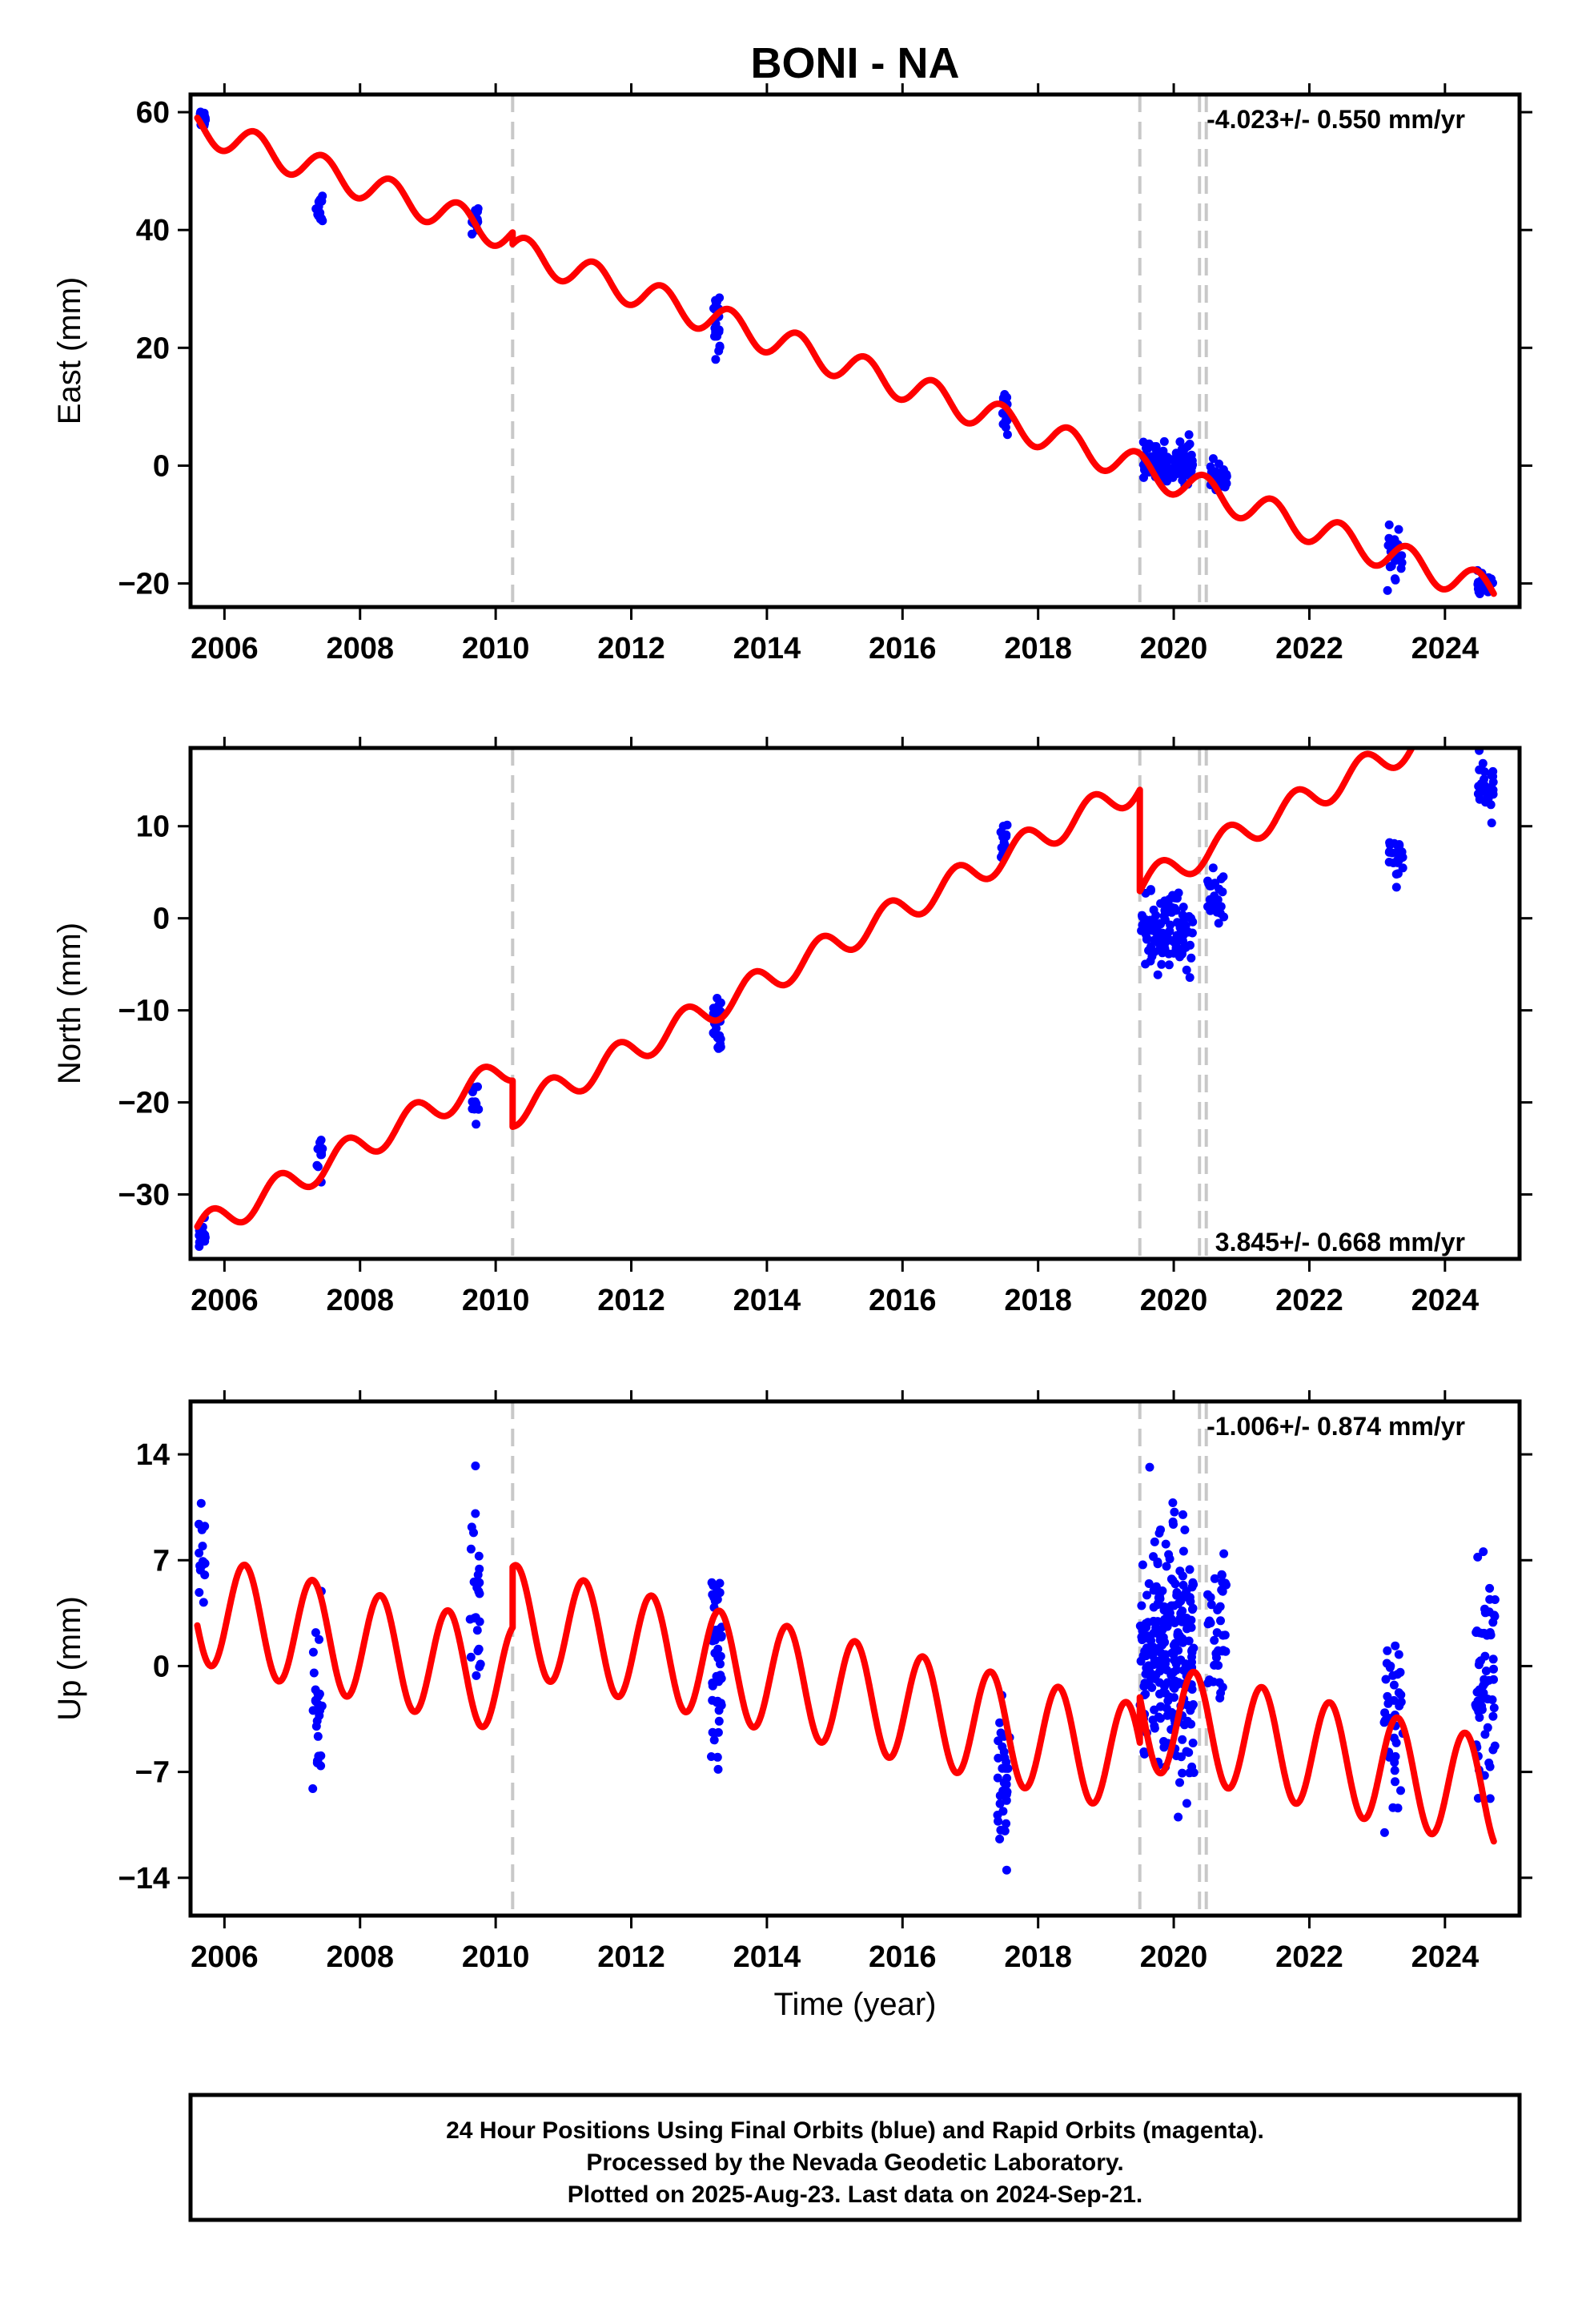 The image size is (1582, 2324). Describe the element at coordinates (631, 1957) in the screenshot. I see `x-tick-label: 2012` at that location.